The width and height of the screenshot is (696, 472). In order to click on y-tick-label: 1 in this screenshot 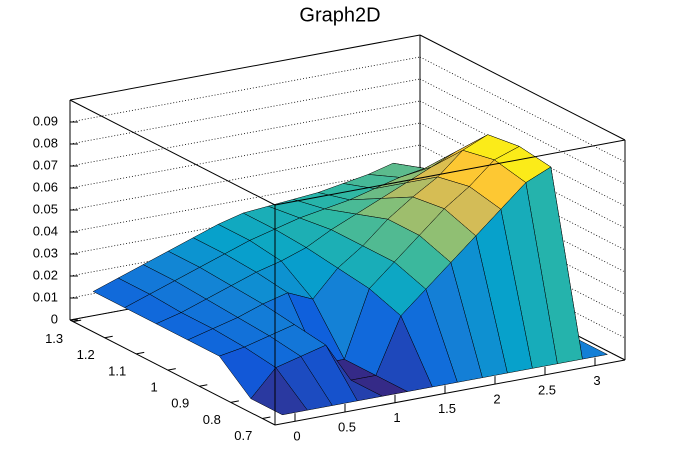, I will do `click(154, 387)`.